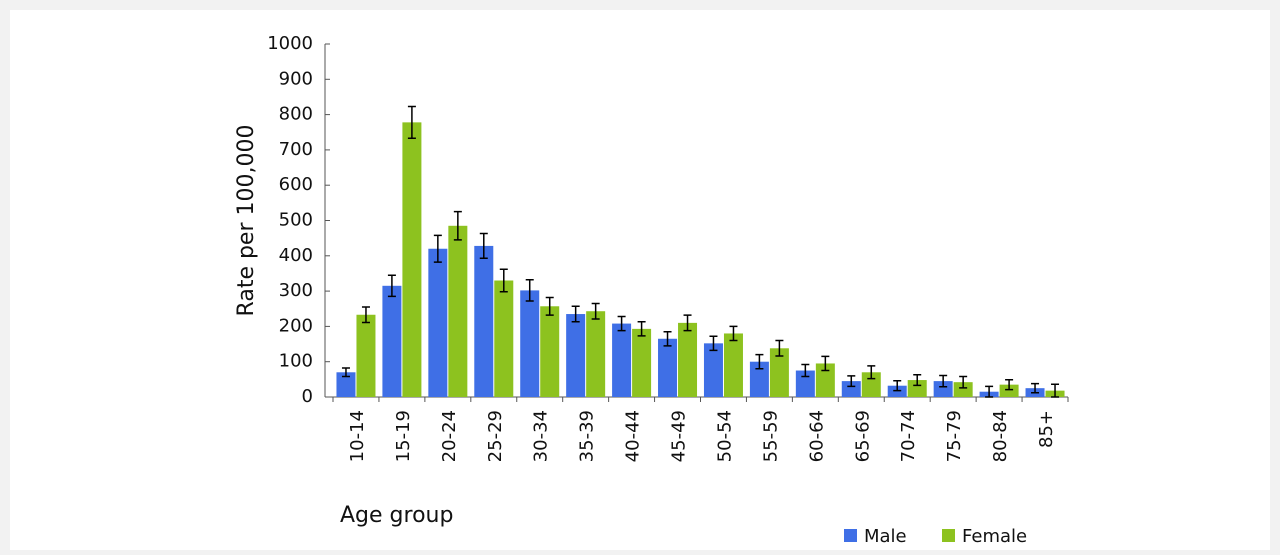 This screenshot has height=555, width=1280. I want to click on x-tick-label: 40-44, so click(633, 436).